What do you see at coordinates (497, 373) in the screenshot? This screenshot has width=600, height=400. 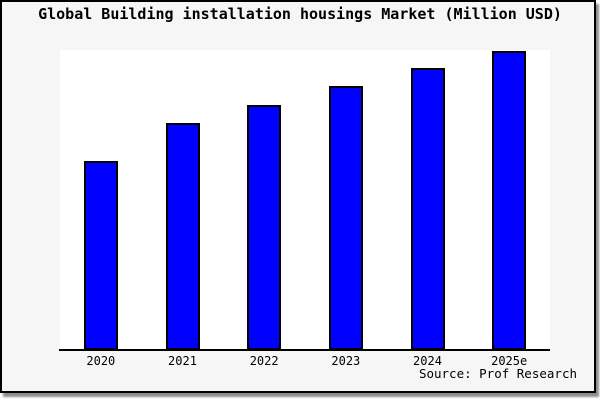 I see `source-credit: Source: Prof Research` at bounding box center [497, 373].